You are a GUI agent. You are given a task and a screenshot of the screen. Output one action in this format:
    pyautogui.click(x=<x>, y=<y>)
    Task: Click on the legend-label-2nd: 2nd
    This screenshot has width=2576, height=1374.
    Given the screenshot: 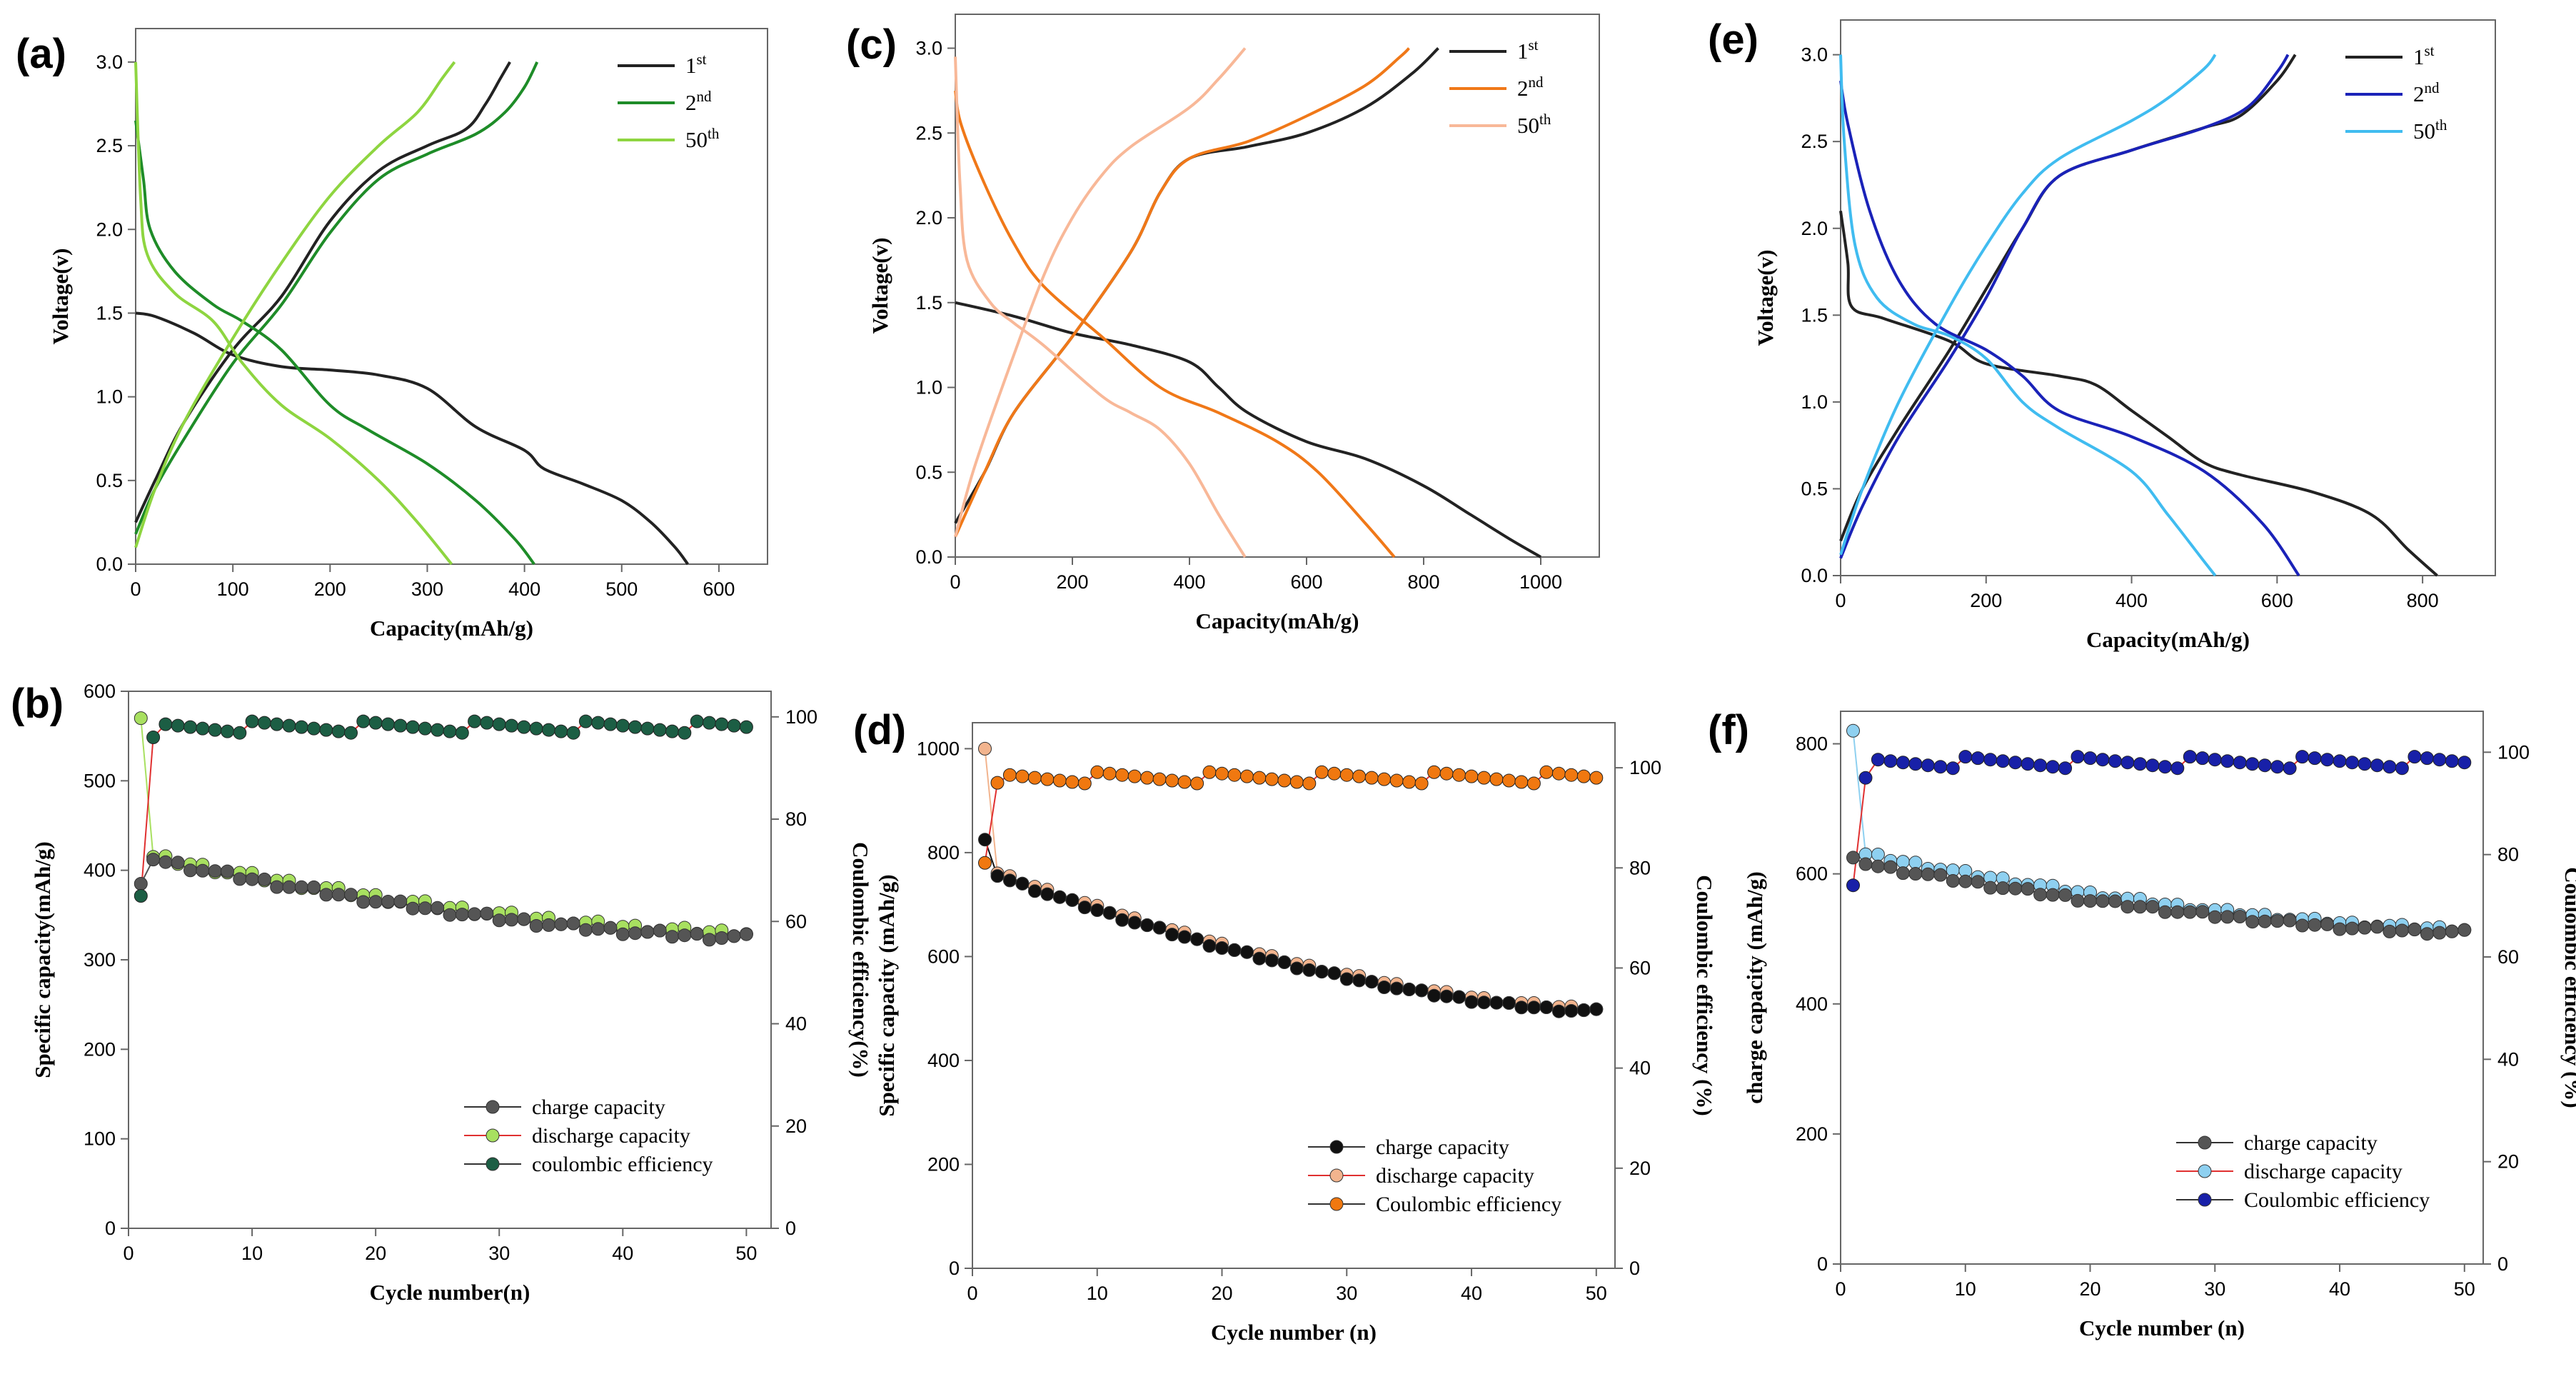 What is the action you would take?
    pyautogui.click(x=2427, y=92)
    